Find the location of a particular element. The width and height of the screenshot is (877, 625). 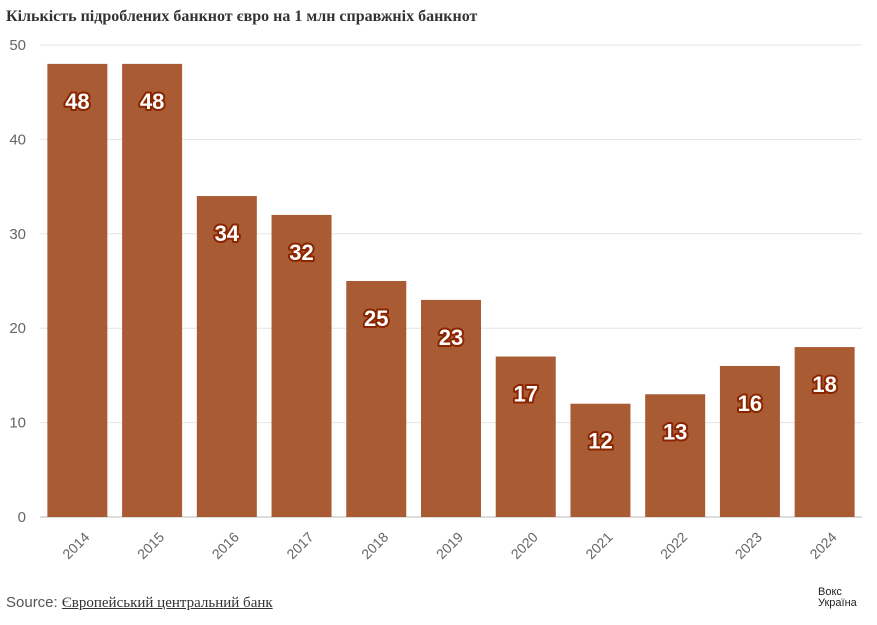

y-tick-label: 10 is located at coordinates (17, 423).